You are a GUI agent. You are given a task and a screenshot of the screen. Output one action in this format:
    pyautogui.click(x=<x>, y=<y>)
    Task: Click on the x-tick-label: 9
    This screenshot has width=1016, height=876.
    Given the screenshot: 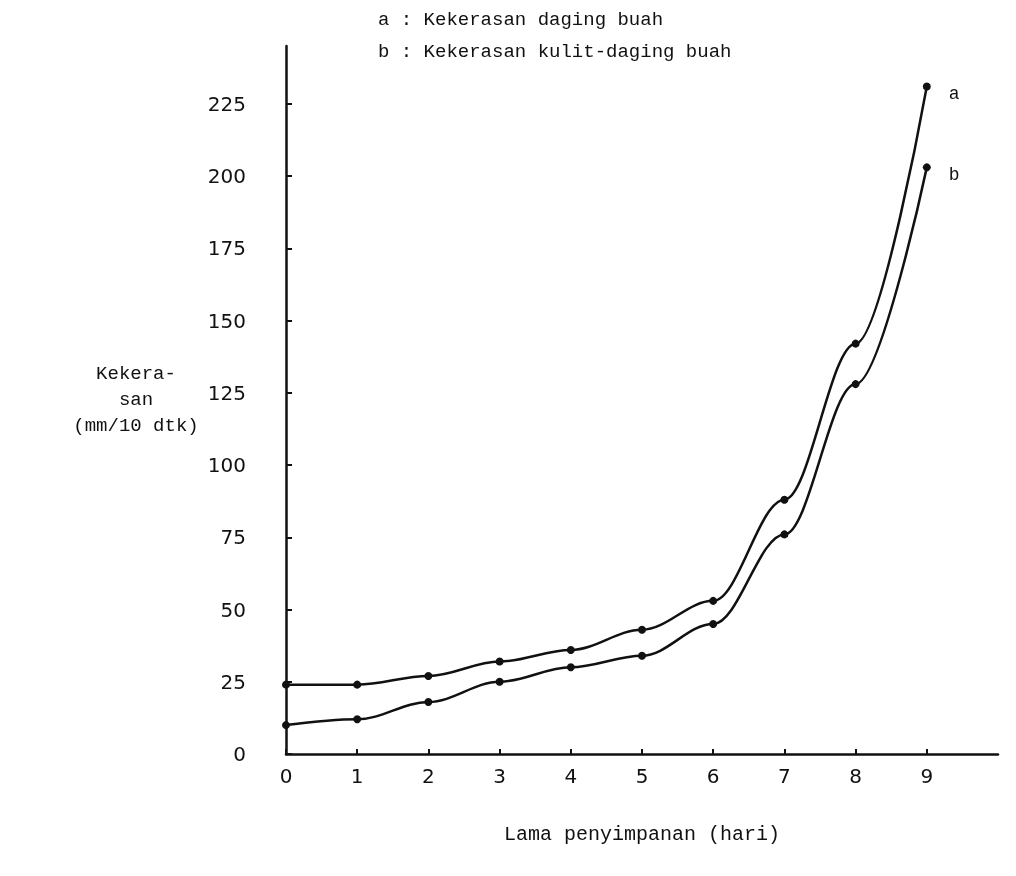 What is the action you would take?
    pyautogui.click(x=927, y=776)
    